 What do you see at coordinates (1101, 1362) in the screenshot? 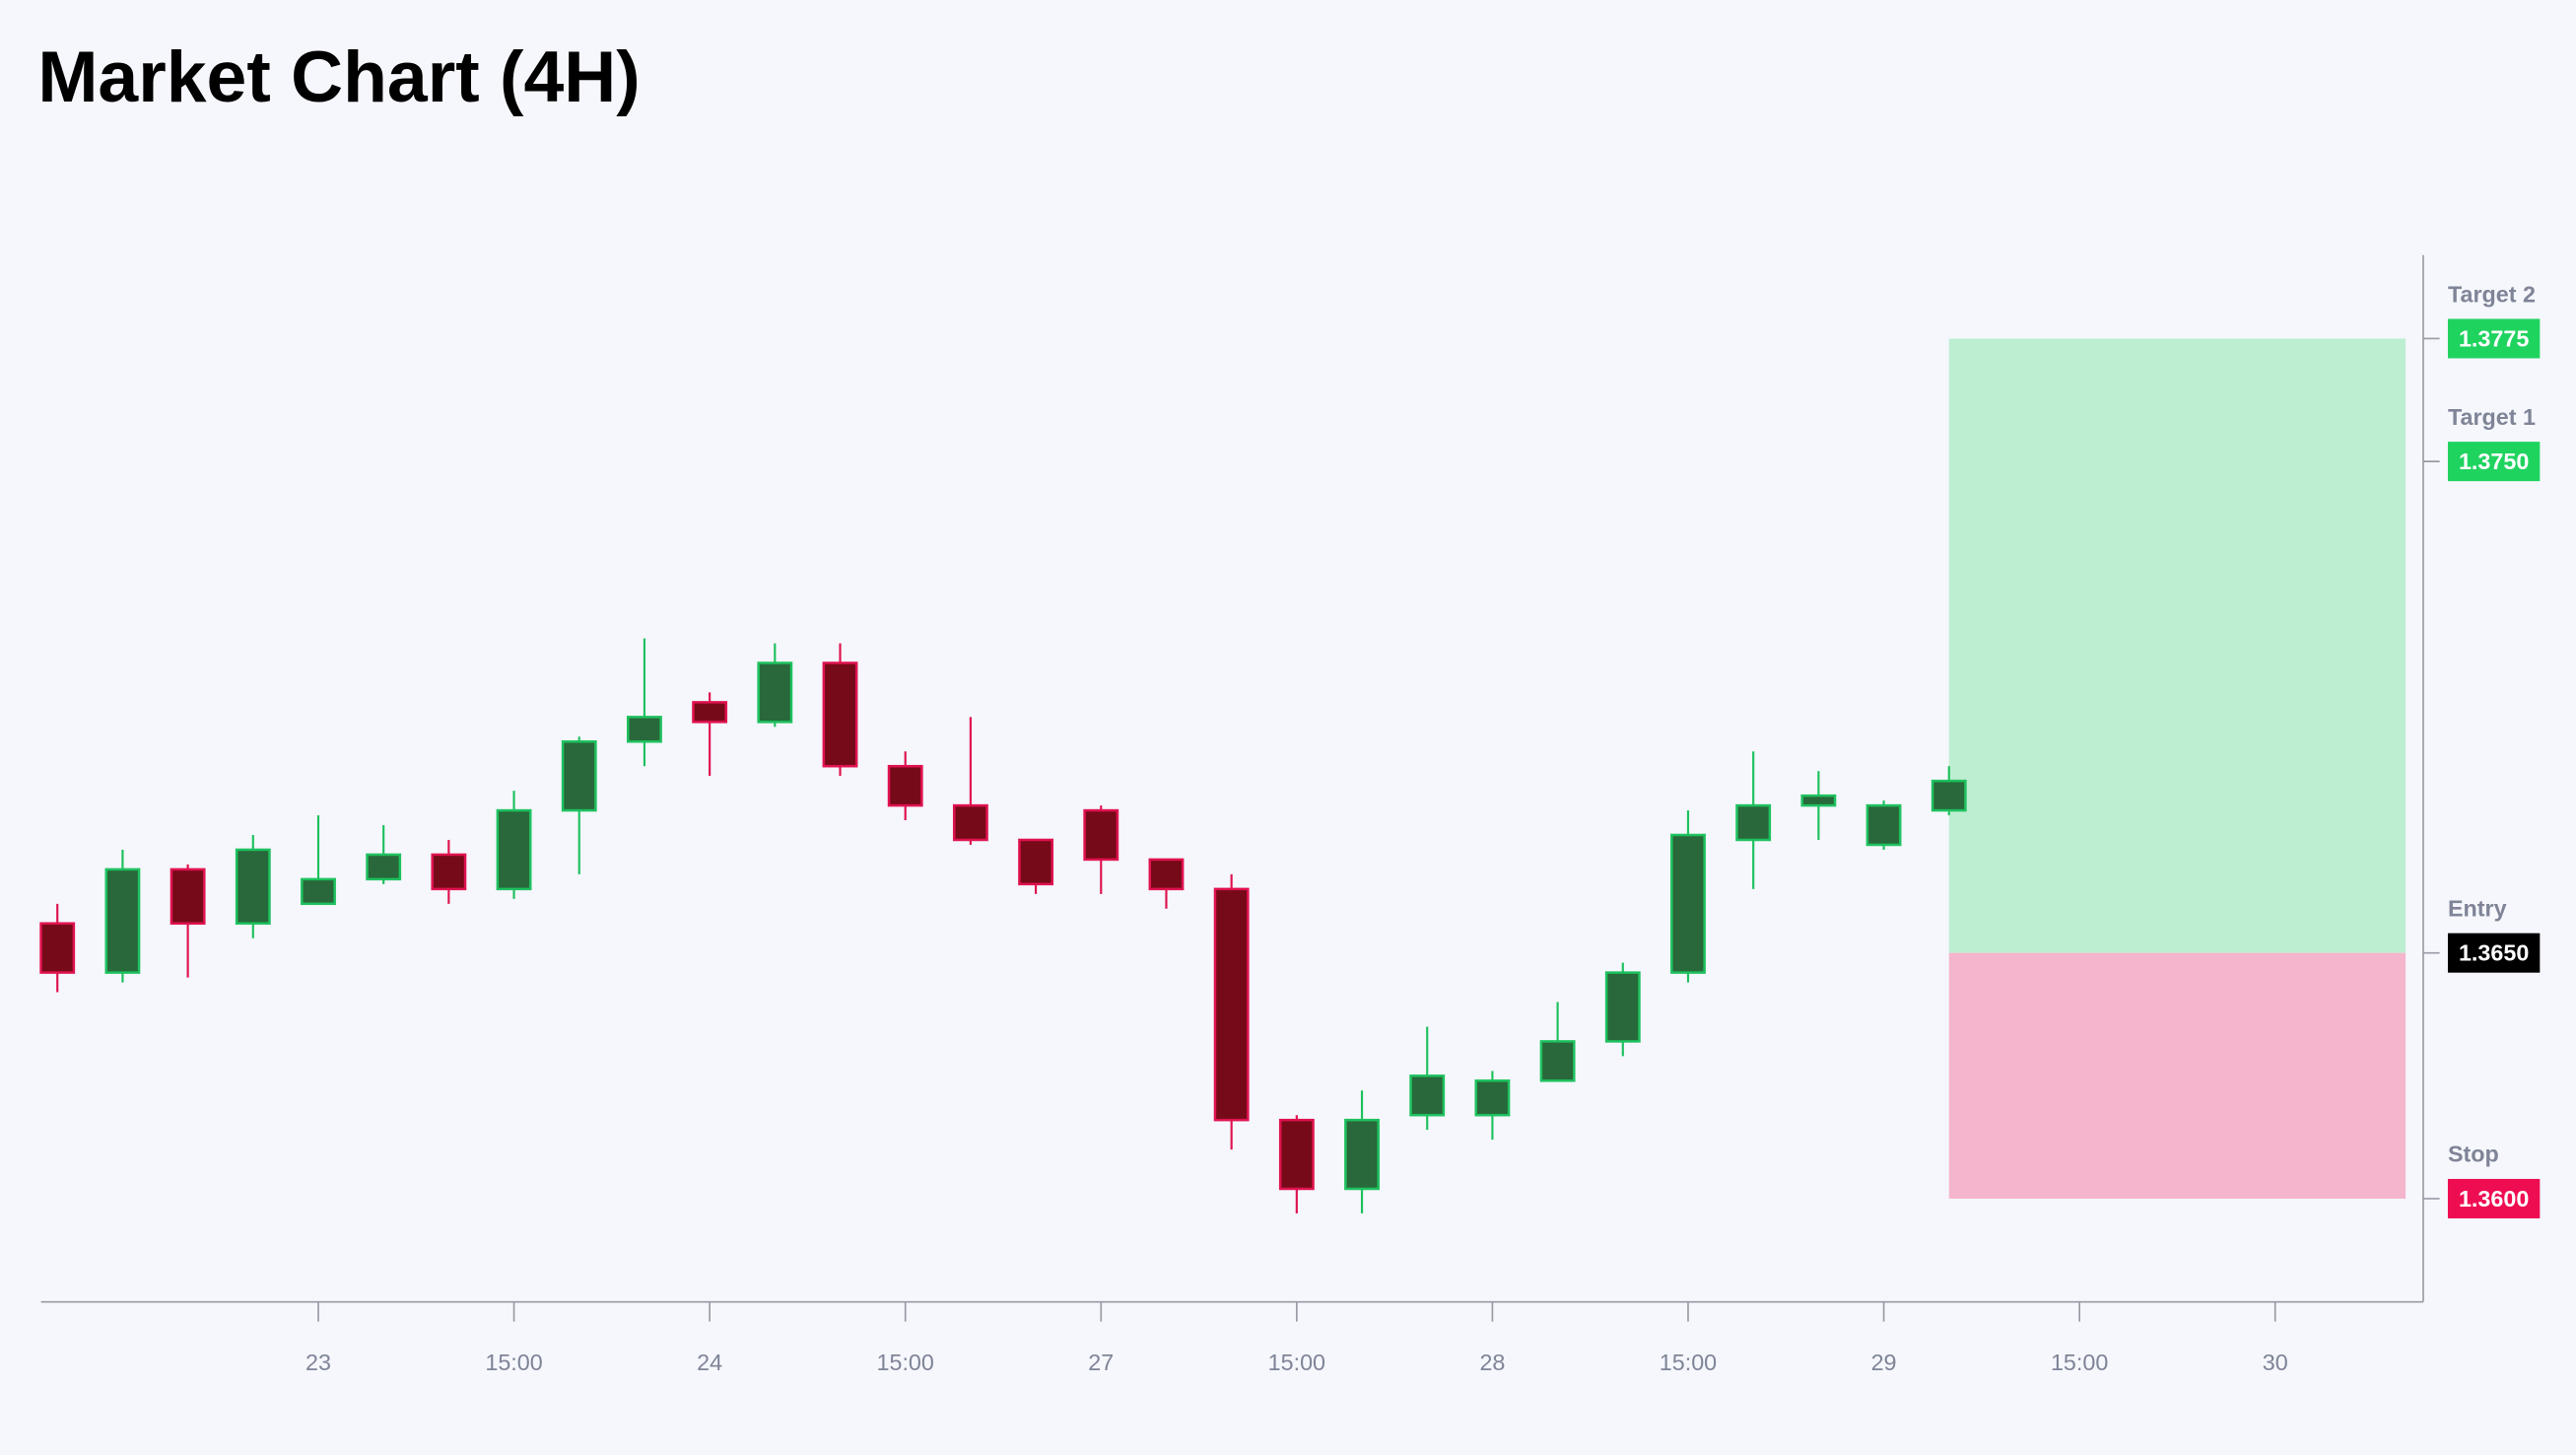
I see `x-tick-label: 27` at bounding box center [1101, 1362].